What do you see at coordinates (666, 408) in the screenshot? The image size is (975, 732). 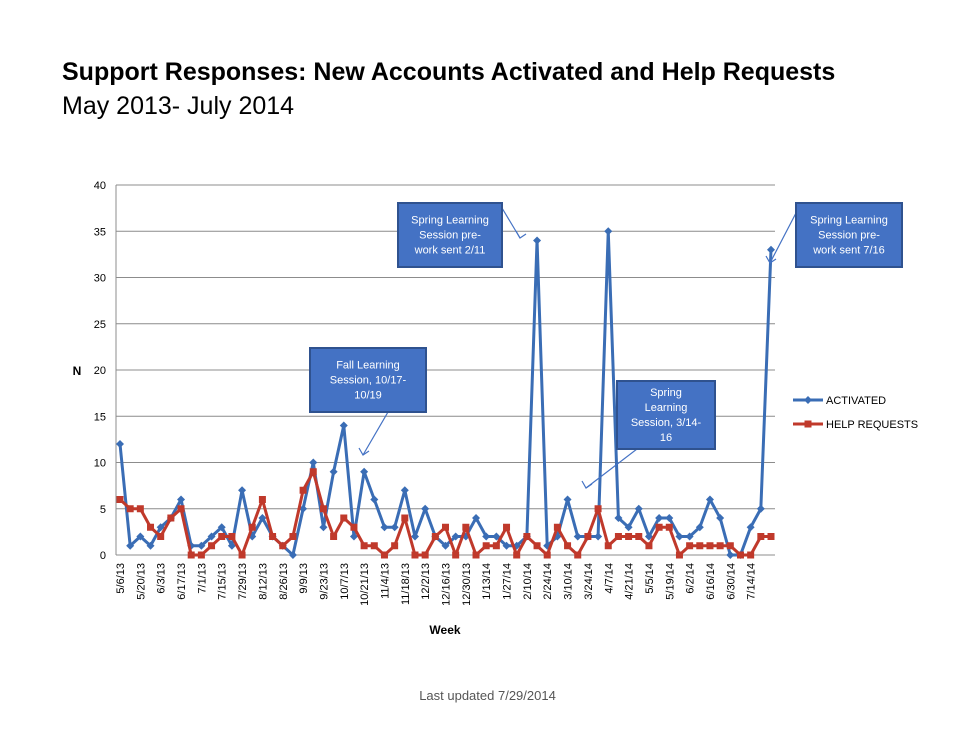 I see `annotation-text: Learning` at bounding box center [666, 408].